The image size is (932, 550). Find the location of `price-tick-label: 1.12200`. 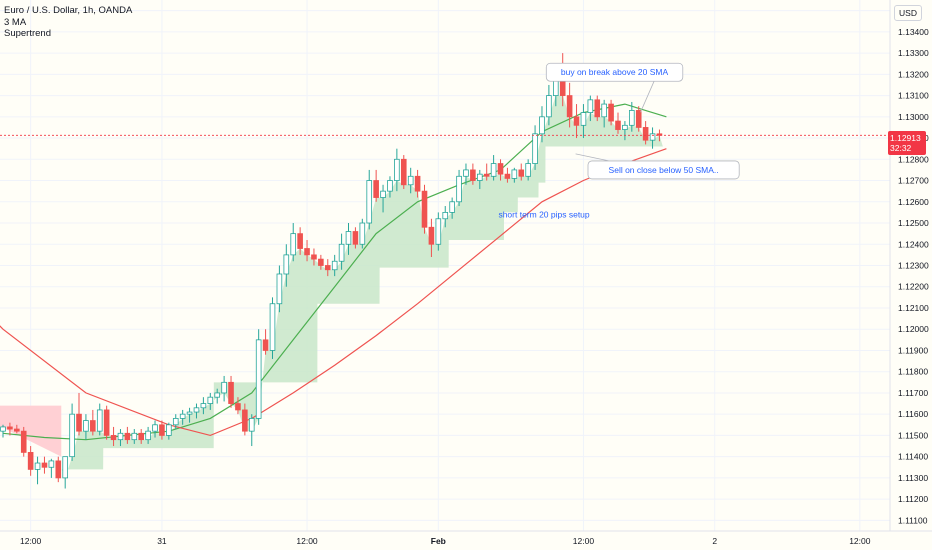

price-tick-label: 1.12200 is located at coordinates (913, 287).